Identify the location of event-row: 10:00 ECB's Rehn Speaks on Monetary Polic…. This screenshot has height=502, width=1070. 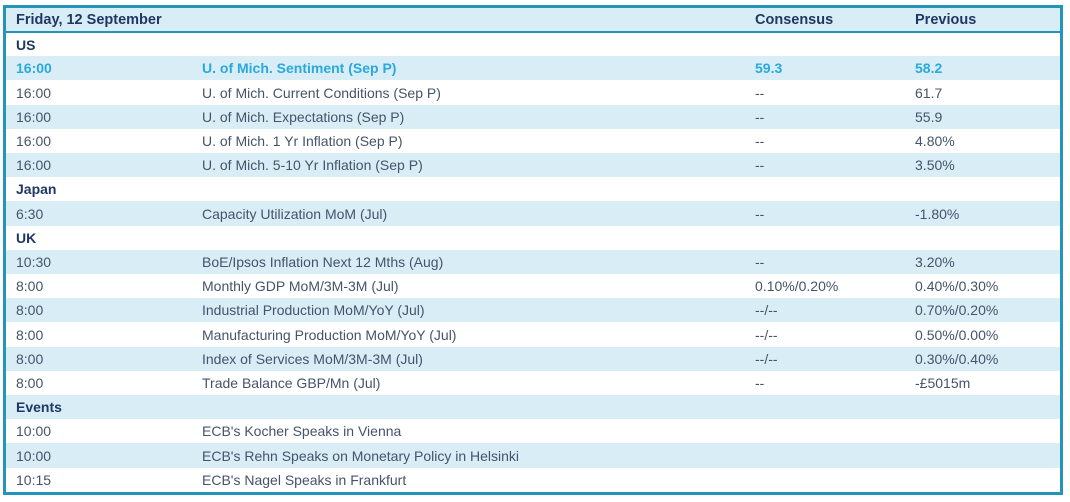
(533, 455).